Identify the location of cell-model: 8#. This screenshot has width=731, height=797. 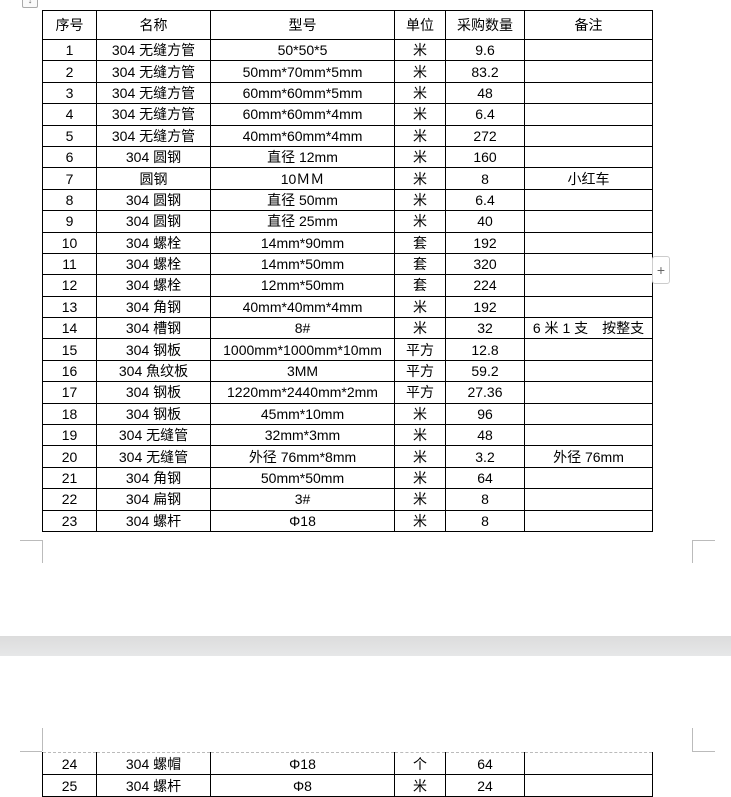
(302, 328).